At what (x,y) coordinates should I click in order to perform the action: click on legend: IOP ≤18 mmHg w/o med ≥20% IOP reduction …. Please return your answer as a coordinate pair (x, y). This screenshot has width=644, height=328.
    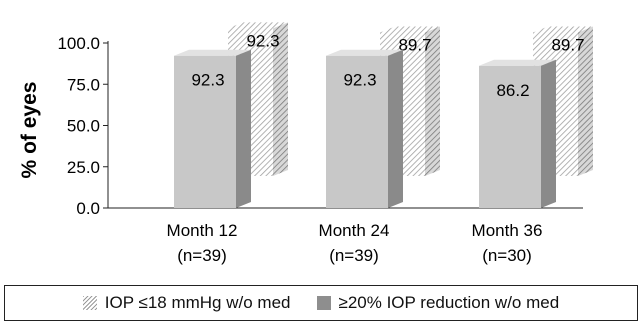
    Looking at the image, I should click on (321, 303).